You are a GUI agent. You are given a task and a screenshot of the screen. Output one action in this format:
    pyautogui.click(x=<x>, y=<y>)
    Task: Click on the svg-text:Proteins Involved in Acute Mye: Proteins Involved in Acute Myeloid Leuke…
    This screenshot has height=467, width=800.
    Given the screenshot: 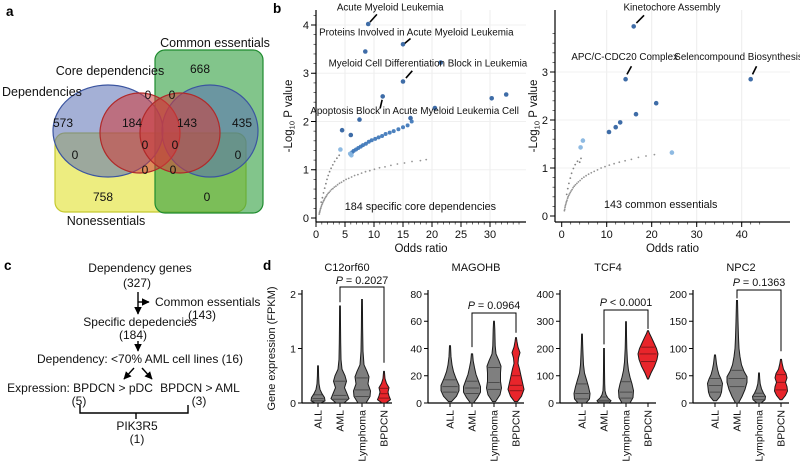 What is the action you would take?
    pyautogui.click(x=416, y=33)
    